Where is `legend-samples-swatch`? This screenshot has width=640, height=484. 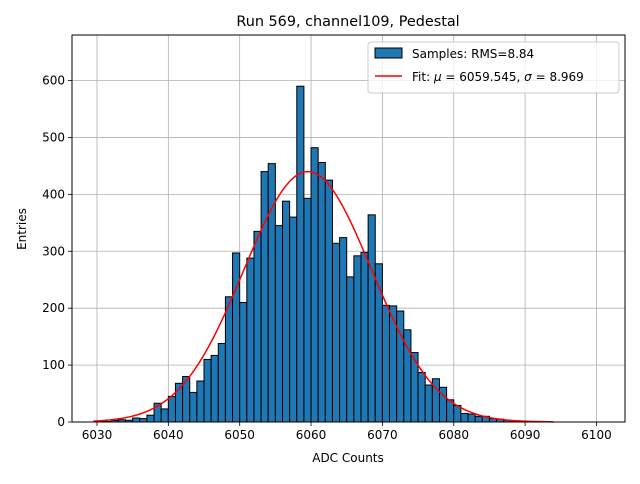
legend-samples-swatch is located at coordinates (388, 53).